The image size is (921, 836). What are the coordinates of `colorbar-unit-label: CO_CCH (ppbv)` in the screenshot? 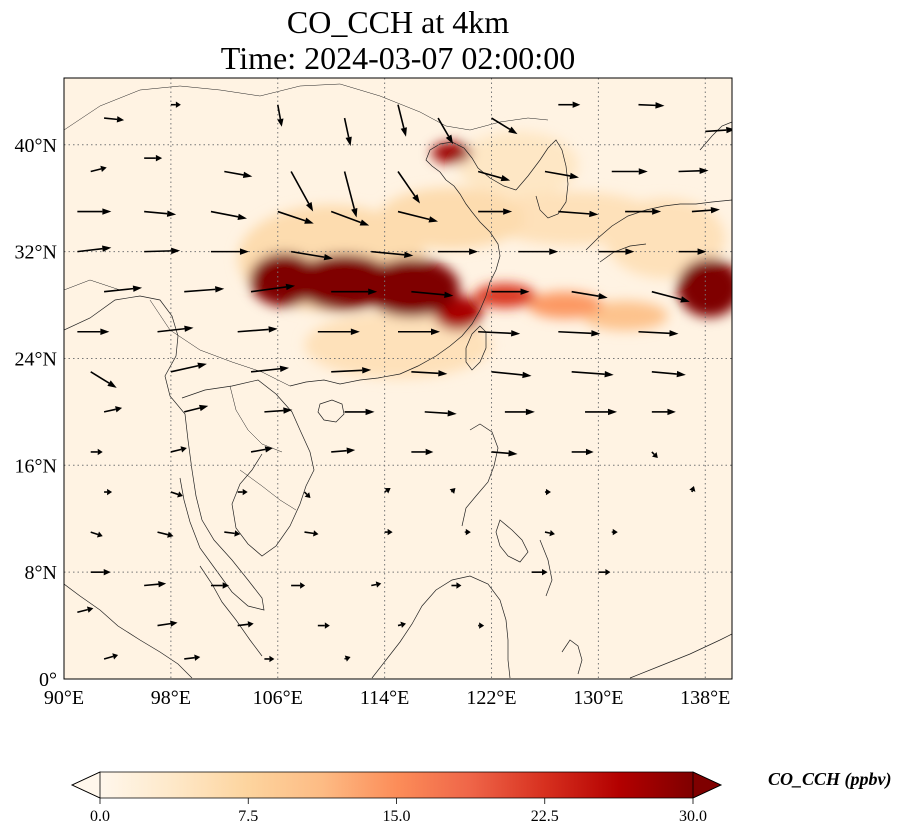 It's located at (830, 779).